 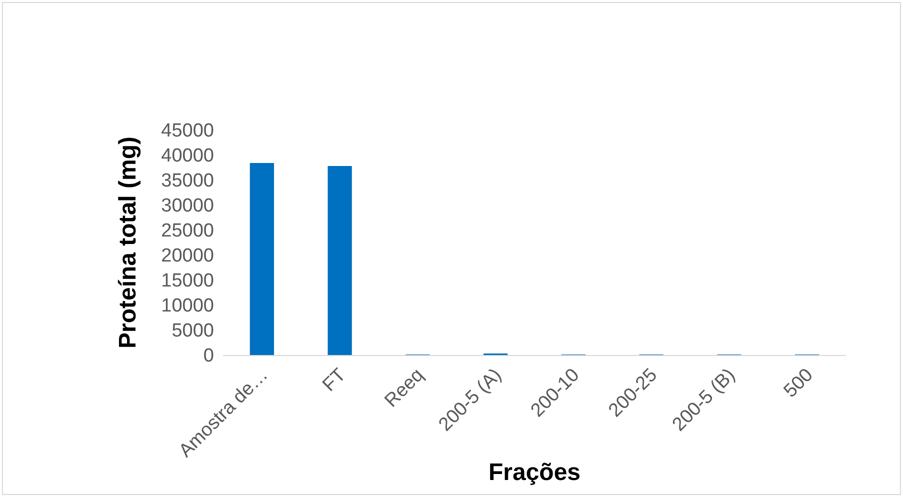 What do you see at coordinates (187, 156) in the screenshot?
I see `y-tick-label: 40000` at bounding box center [187, 156].